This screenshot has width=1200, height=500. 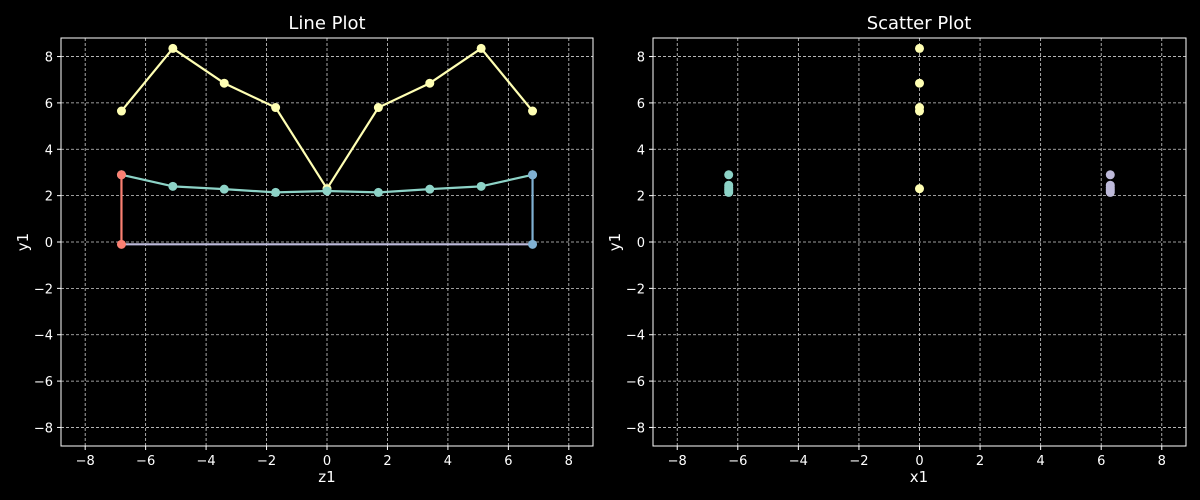 I want to click on scatter-plot-y-tick-label: −2, so click(x=635, y=289).